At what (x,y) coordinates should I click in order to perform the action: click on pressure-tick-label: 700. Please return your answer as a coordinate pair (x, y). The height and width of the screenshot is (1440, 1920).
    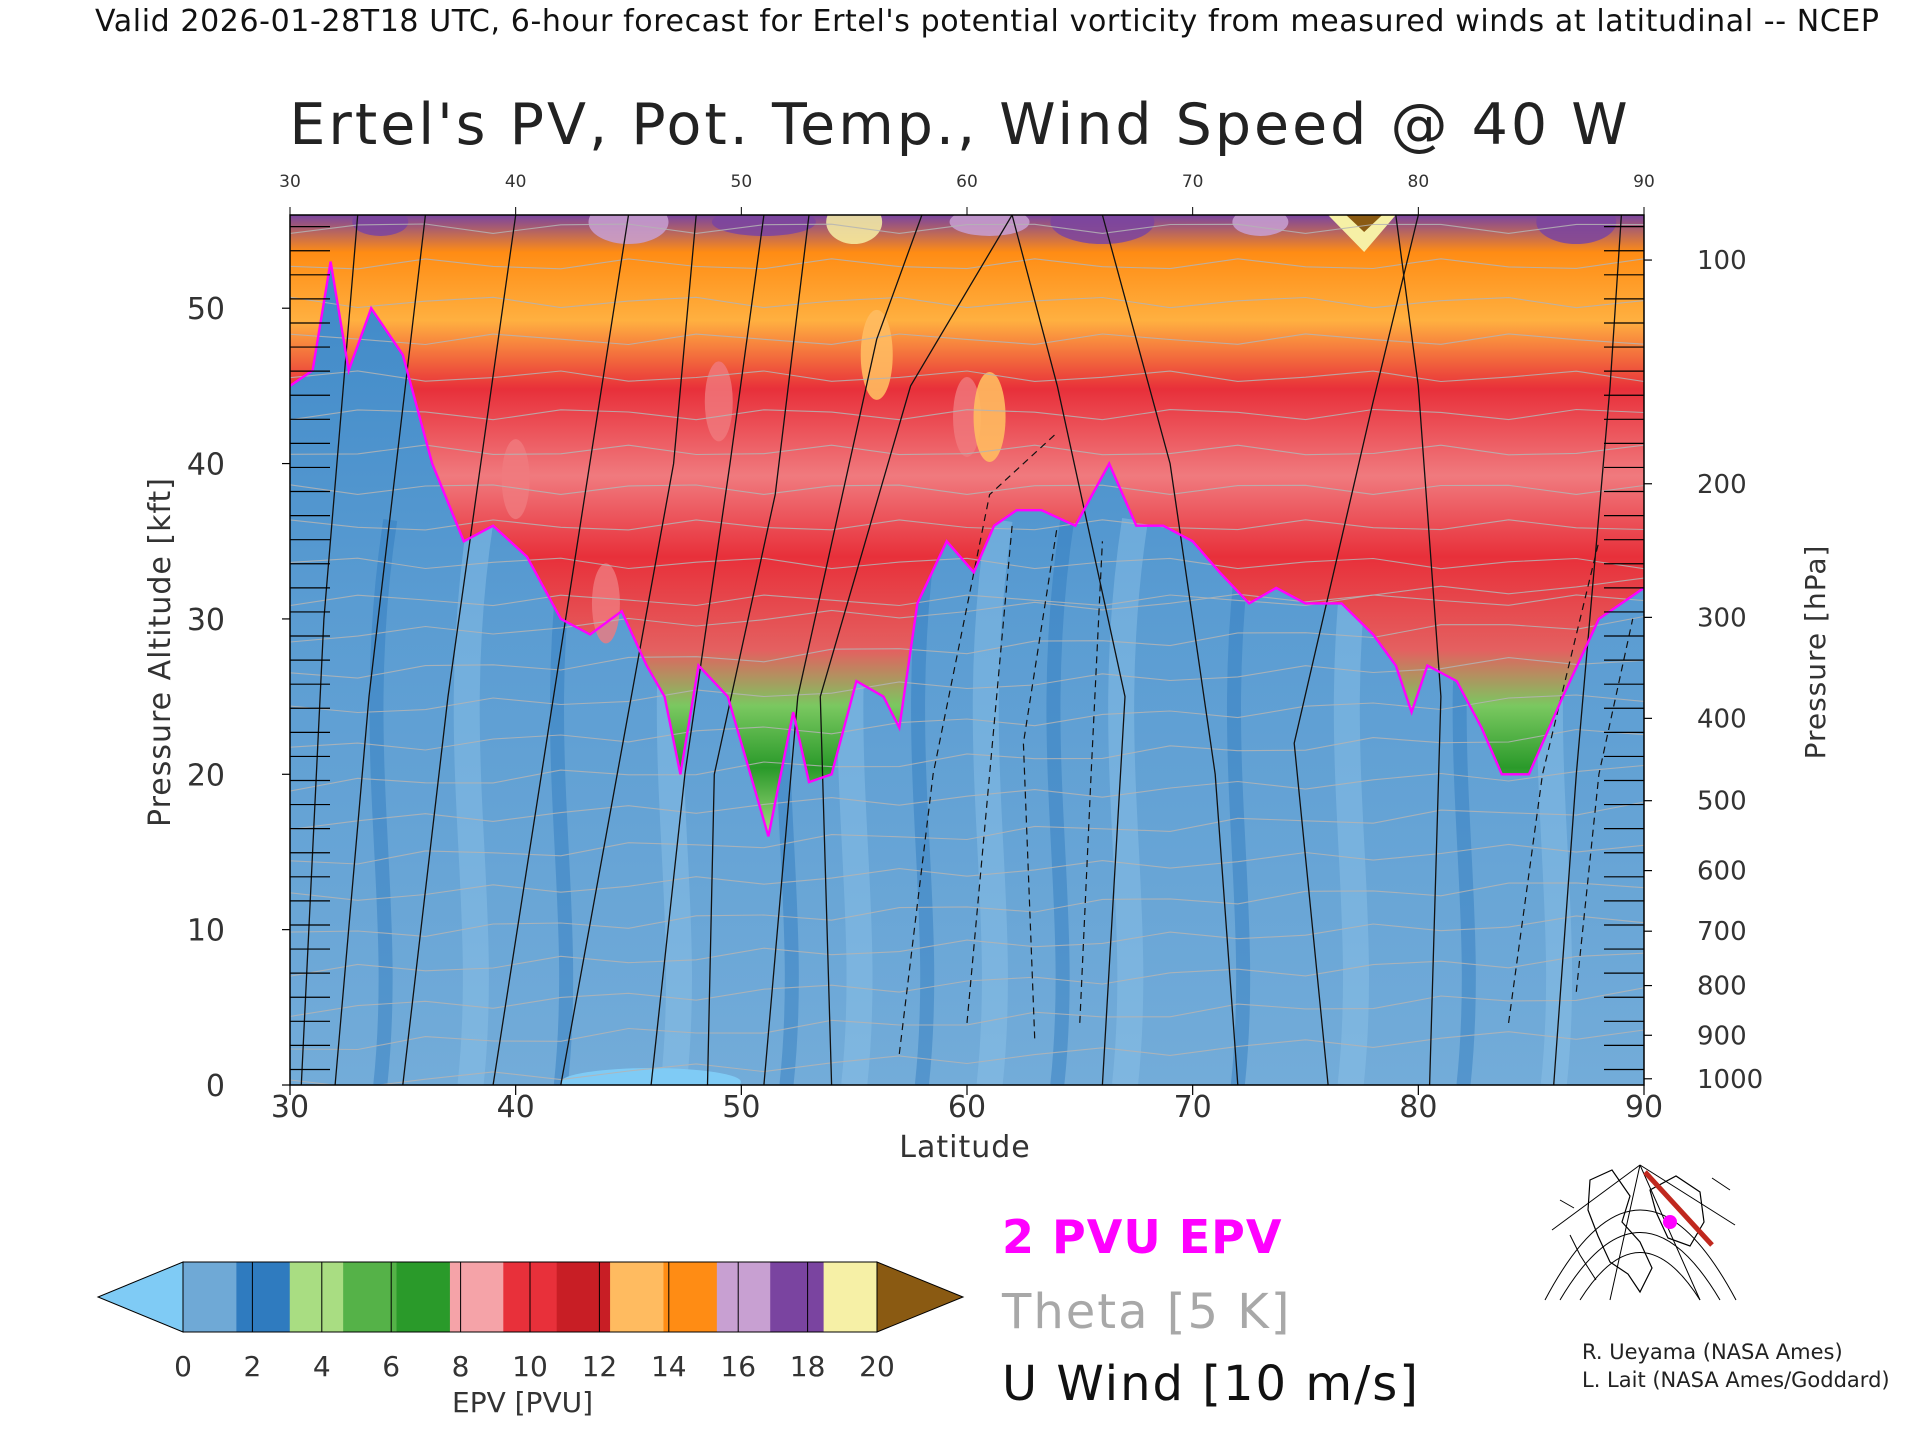
    Looking at the image, I should click on (1722, 932).